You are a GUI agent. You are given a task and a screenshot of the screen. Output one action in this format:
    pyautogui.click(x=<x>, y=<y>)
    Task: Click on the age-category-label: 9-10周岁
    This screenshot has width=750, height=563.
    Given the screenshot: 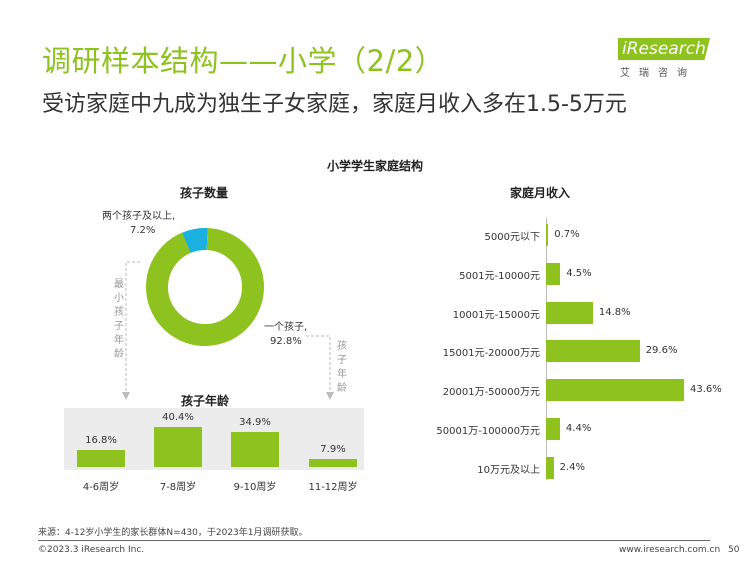 What is the action you would take?
    pyautogui.click(x=255, y=487)
    